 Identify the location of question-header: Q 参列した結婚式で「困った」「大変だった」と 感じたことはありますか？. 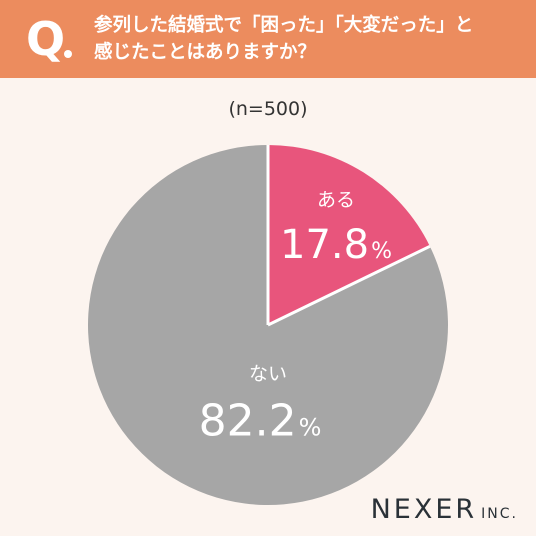
(268, 39).